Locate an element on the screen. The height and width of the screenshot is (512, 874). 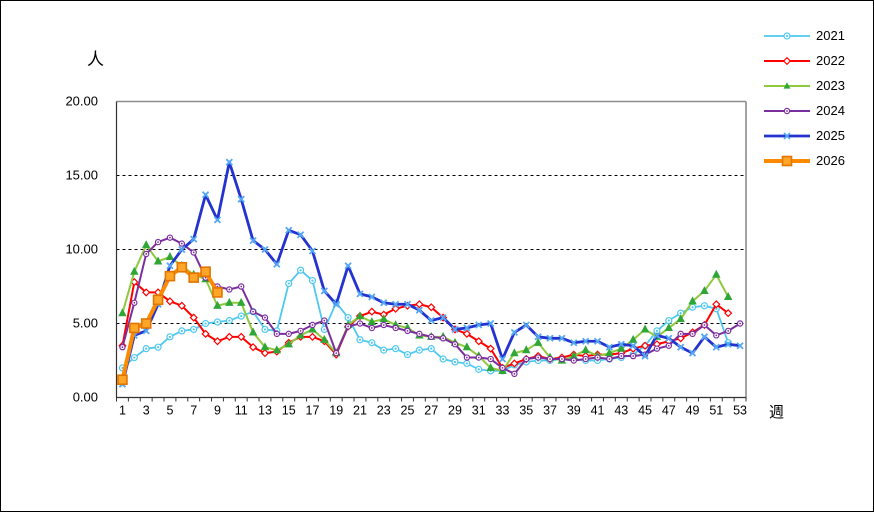
x-tick-label: 1 is located at coordinates (122, 411).